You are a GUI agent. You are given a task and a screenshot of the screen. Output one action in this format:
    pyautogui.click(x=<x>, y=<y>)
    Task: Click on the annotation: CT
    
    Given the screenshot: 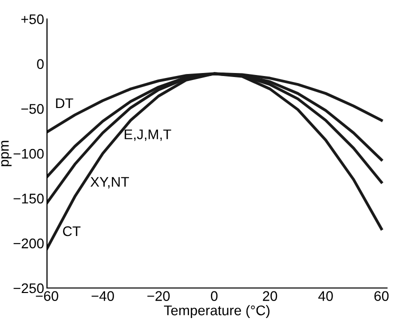 What is the action you would take?
    pyautogui.click(x=71, y=231)
    